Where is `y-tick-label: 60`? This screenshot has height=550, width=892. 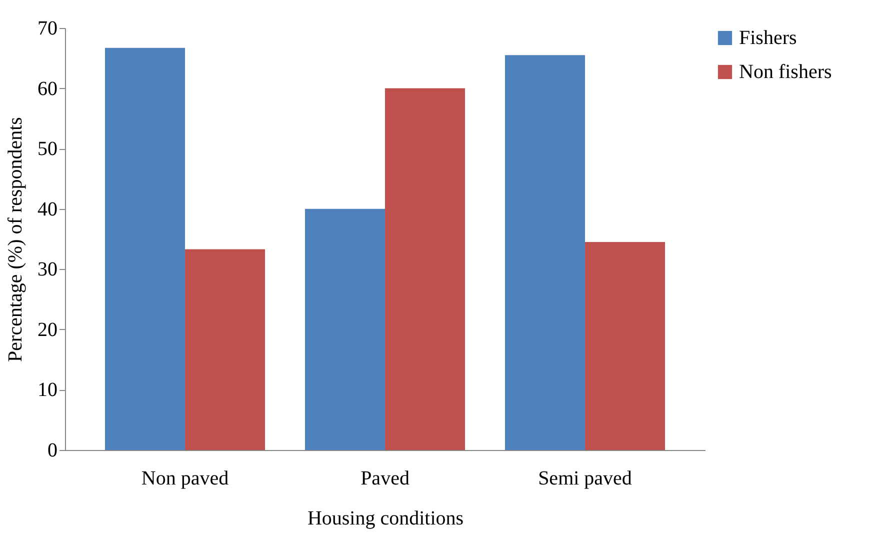
y-tick-label: 60 is located at coordinates (48, 89).